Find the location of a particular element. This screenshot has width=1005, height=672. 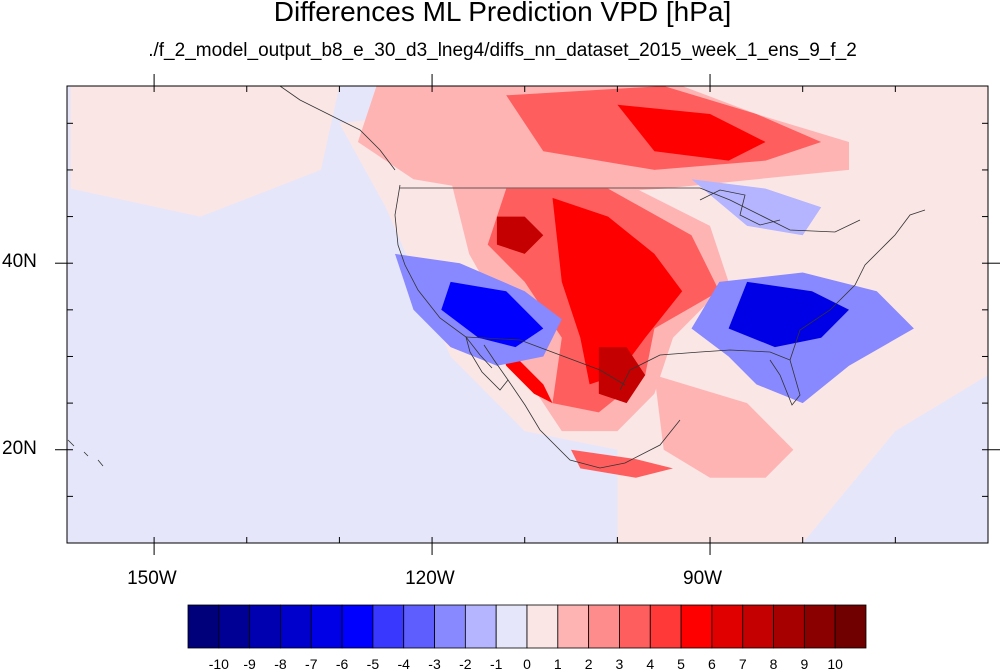

field-gulf-pink is located at coordinates (724, 426).